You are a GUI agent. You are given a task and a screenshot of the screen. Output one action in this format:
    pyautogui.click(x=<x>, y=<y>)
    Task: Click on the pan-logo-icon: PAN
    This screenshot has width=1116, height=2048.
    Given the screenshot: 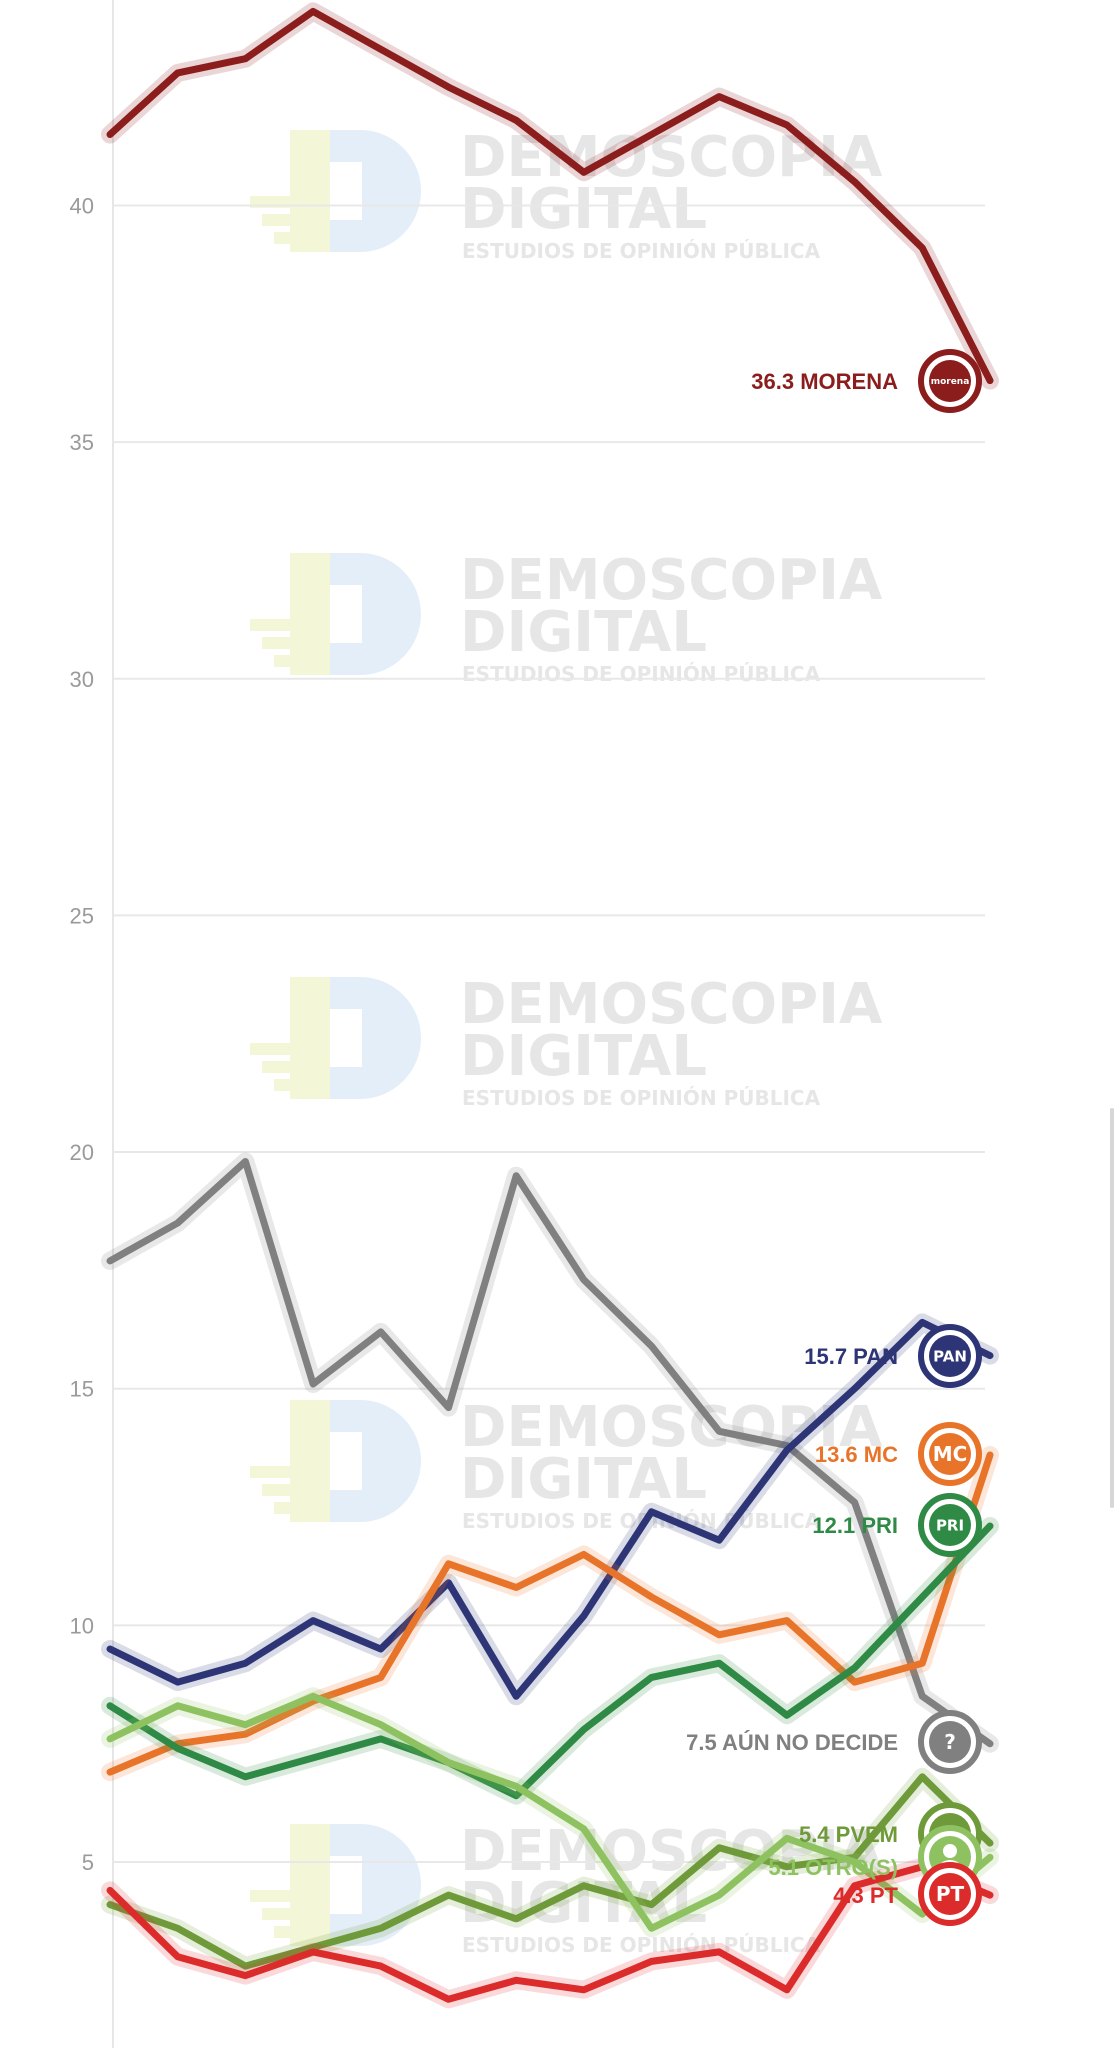 What is the action you would take?
    pyautogui.click(x=950, y=1356)
    